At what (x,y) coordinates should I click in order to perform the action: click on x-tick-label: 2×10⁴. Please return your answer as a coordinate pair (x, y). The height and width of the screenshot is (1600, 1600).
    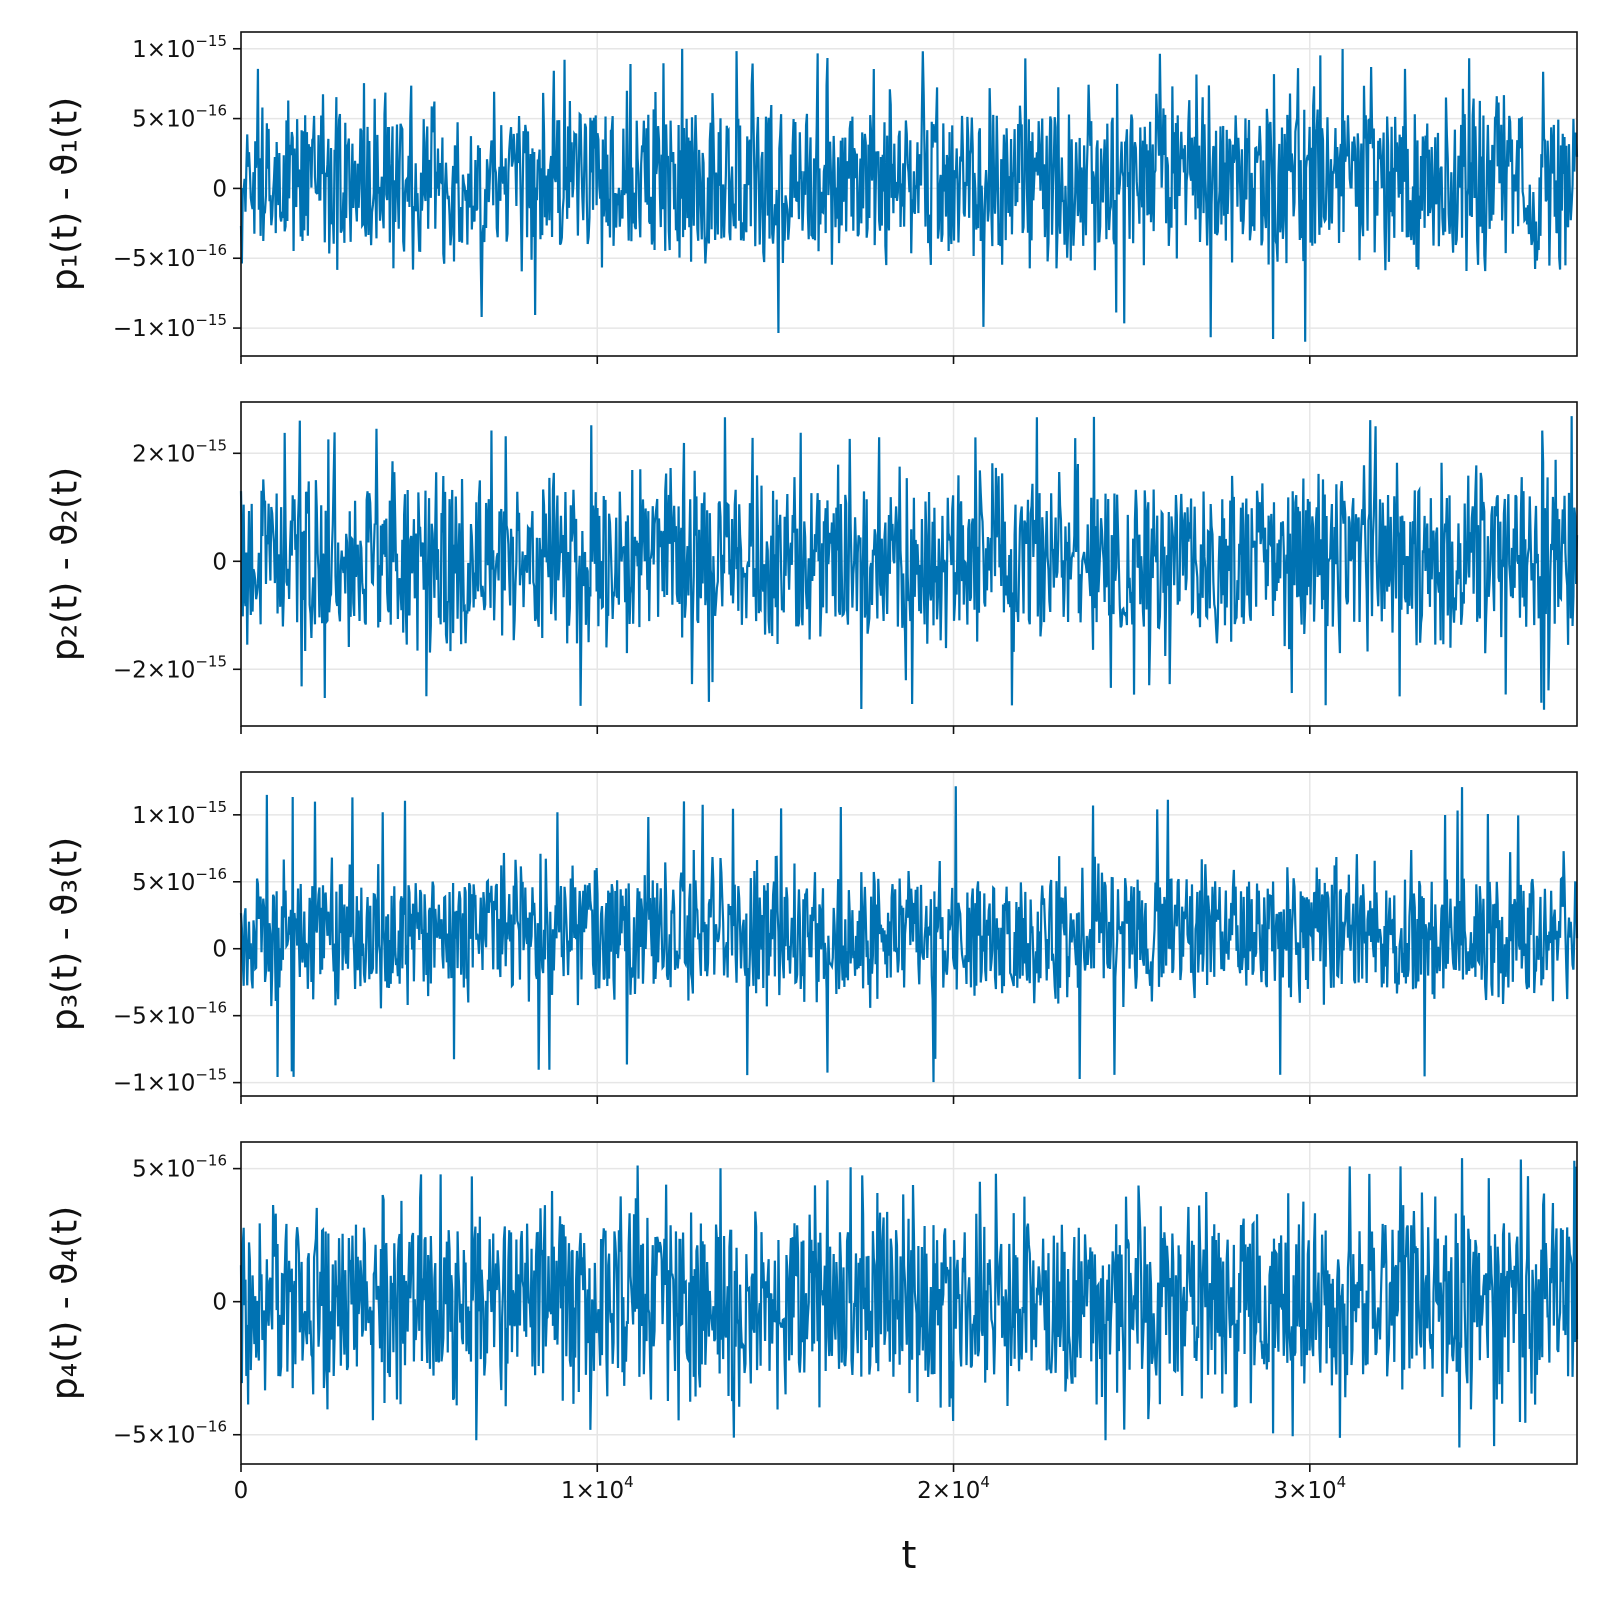
    Looking at the image, I should click on (953, 1488).